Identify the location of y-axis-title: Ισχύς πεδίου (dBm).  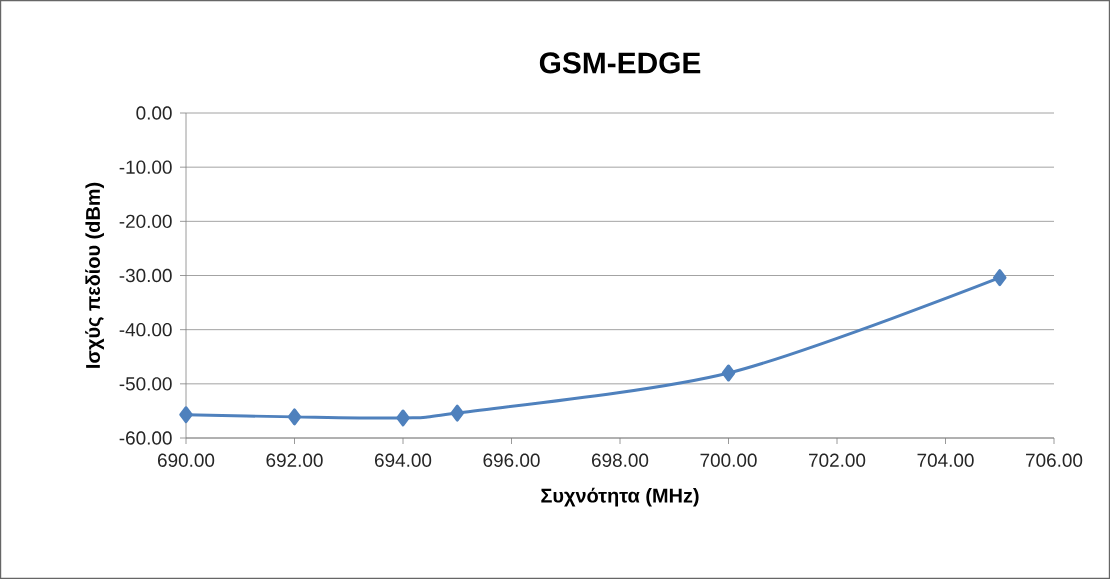
(94, 275).